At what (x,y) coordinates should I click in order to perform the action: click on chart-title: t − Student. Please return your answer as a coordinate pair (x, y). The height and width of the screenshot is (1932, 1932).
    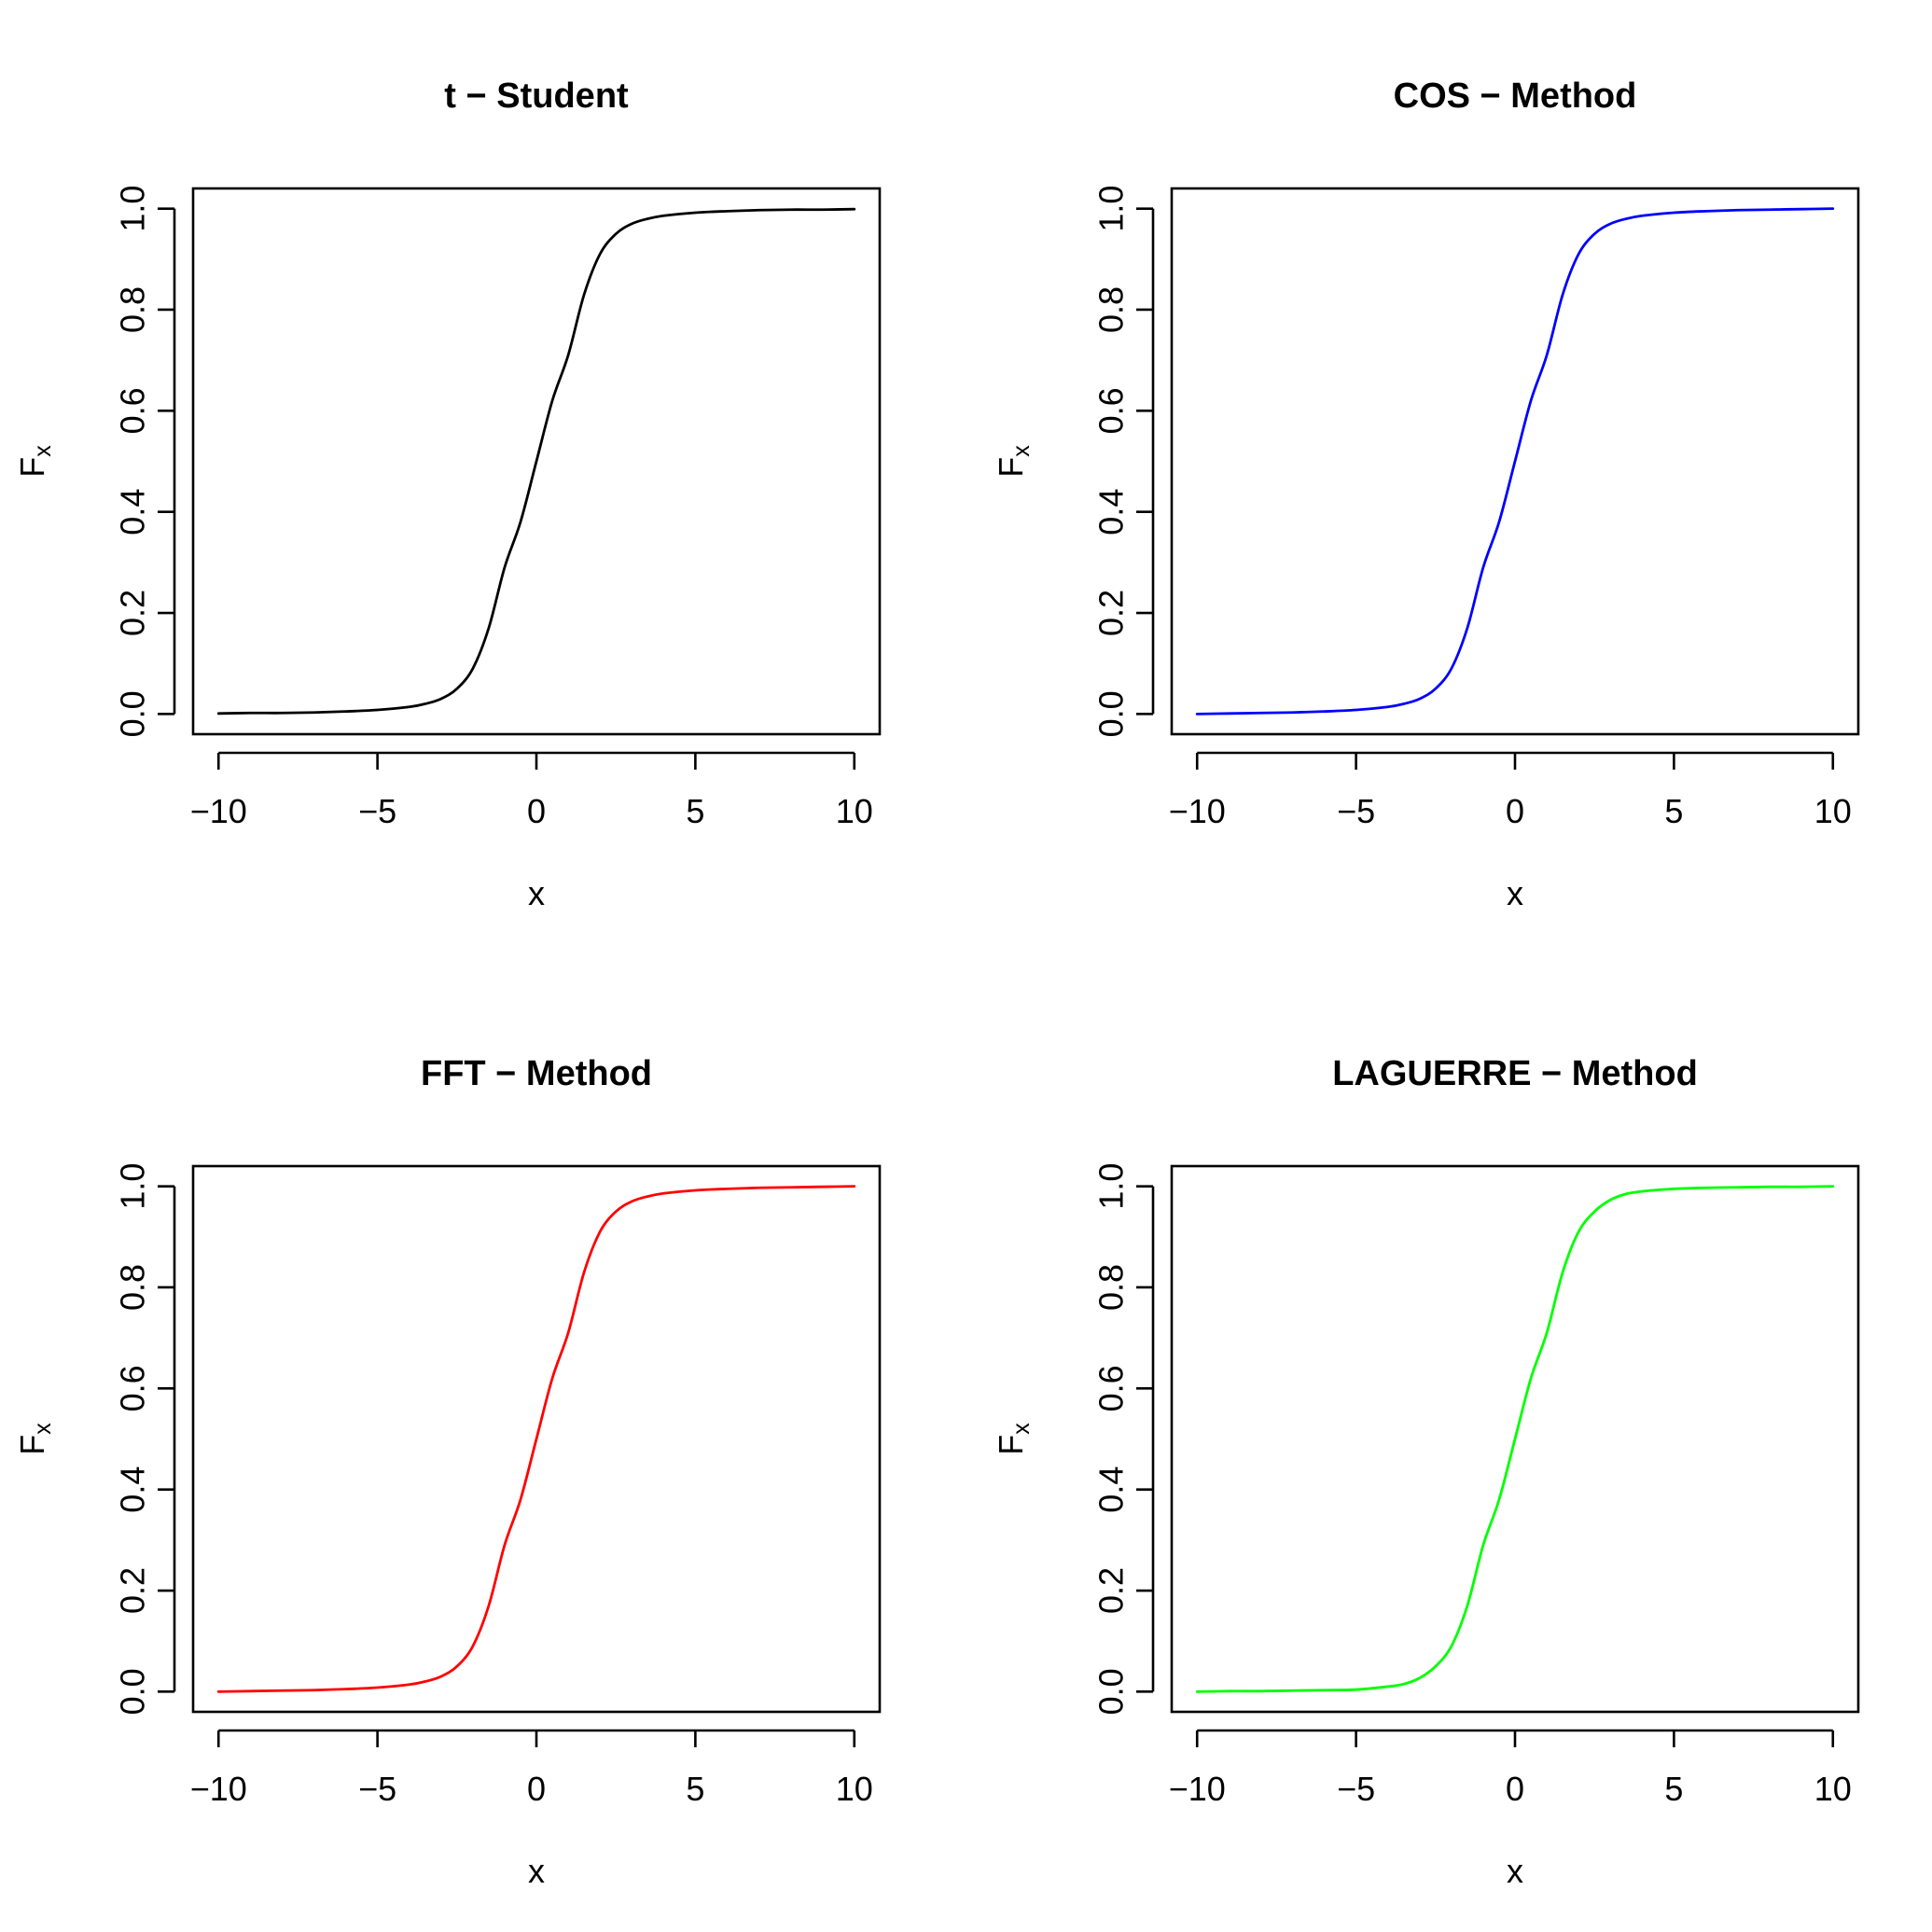
    Looking at the image, I should click on (536, 96).